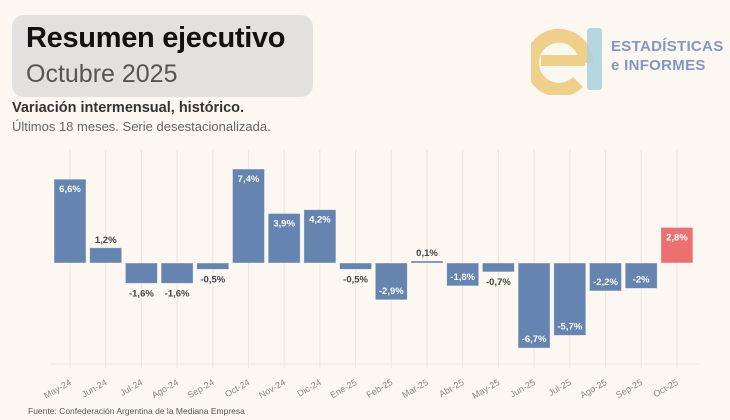 Image resolution: width=730 pixels, height=420 pixels. What do you see at coordinates (462, 277) in the screenshot?
I see `data-label: -1,8%` at bounding box center [462, 277].